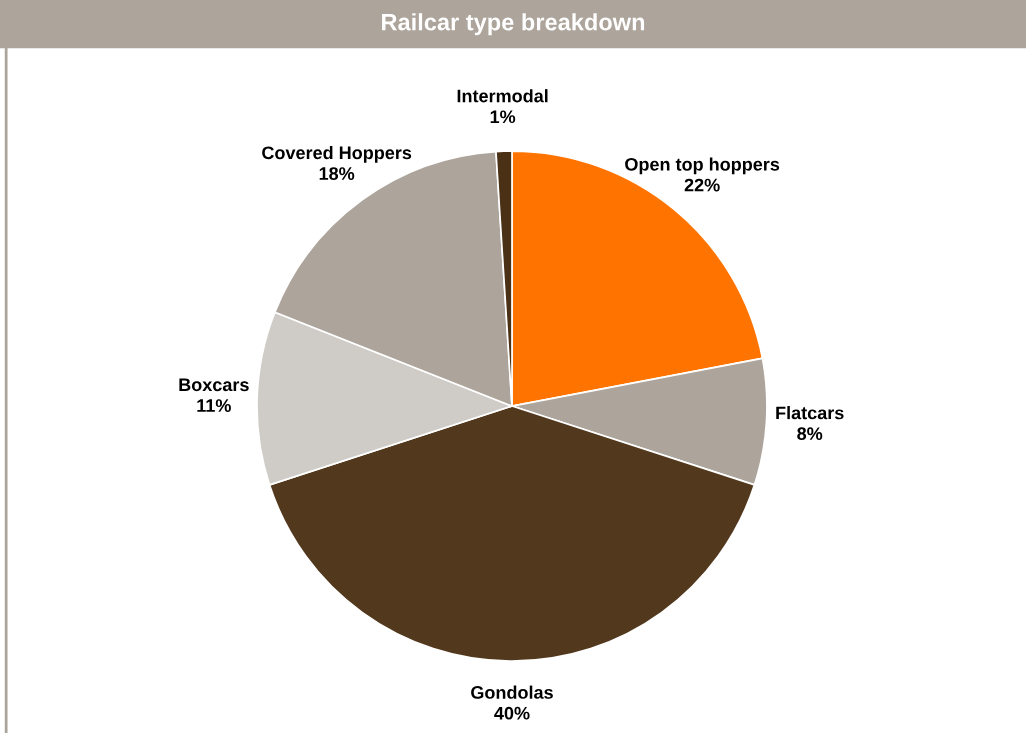 The width and height of the screenshot is (1026, 733). Describe the element at coordinates (337, 154) in the screenshot. I see `slice-label: Covered Hoppers` at that location.